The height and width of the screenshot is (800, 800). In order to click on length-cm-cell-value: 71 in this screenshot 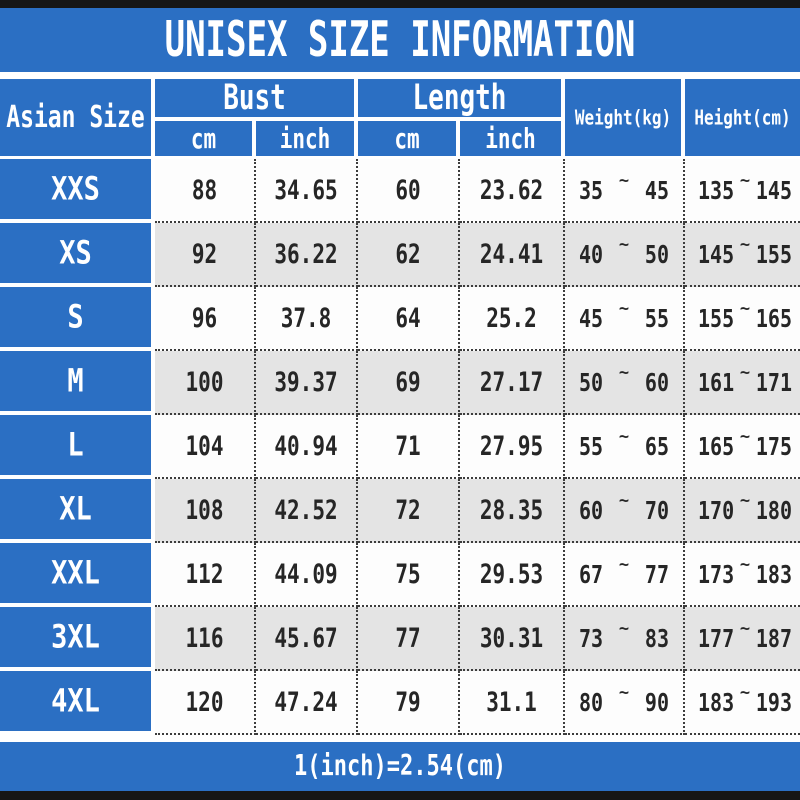, I will do `click(408, 446)`.